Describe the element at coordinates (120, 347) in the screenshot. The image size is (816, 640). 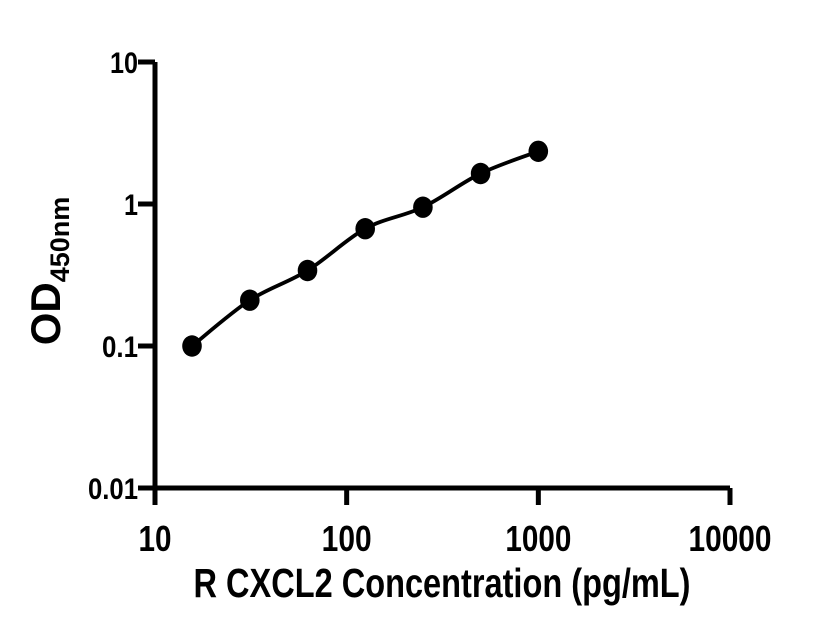
I see `y-tick-label: 0.1` at that location.